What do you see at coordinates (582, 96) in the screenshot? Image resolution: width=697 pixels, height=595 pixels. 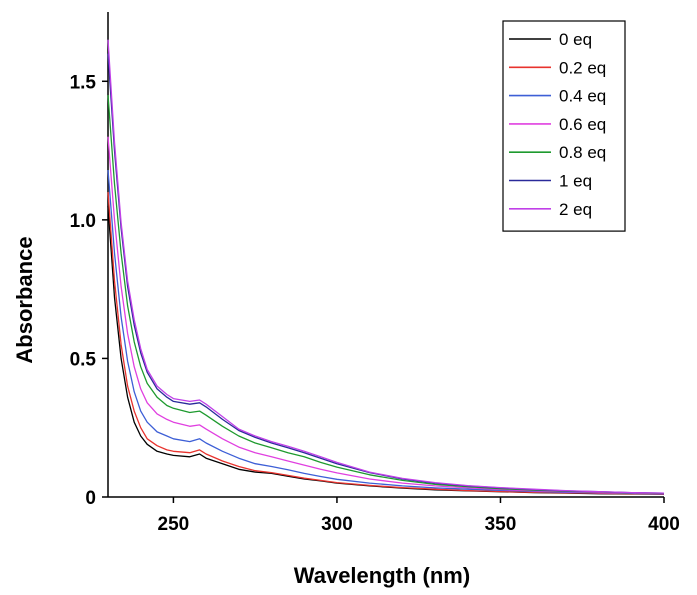 I see `legend-label: 0.4 eq` at bounding box center [582, 96].